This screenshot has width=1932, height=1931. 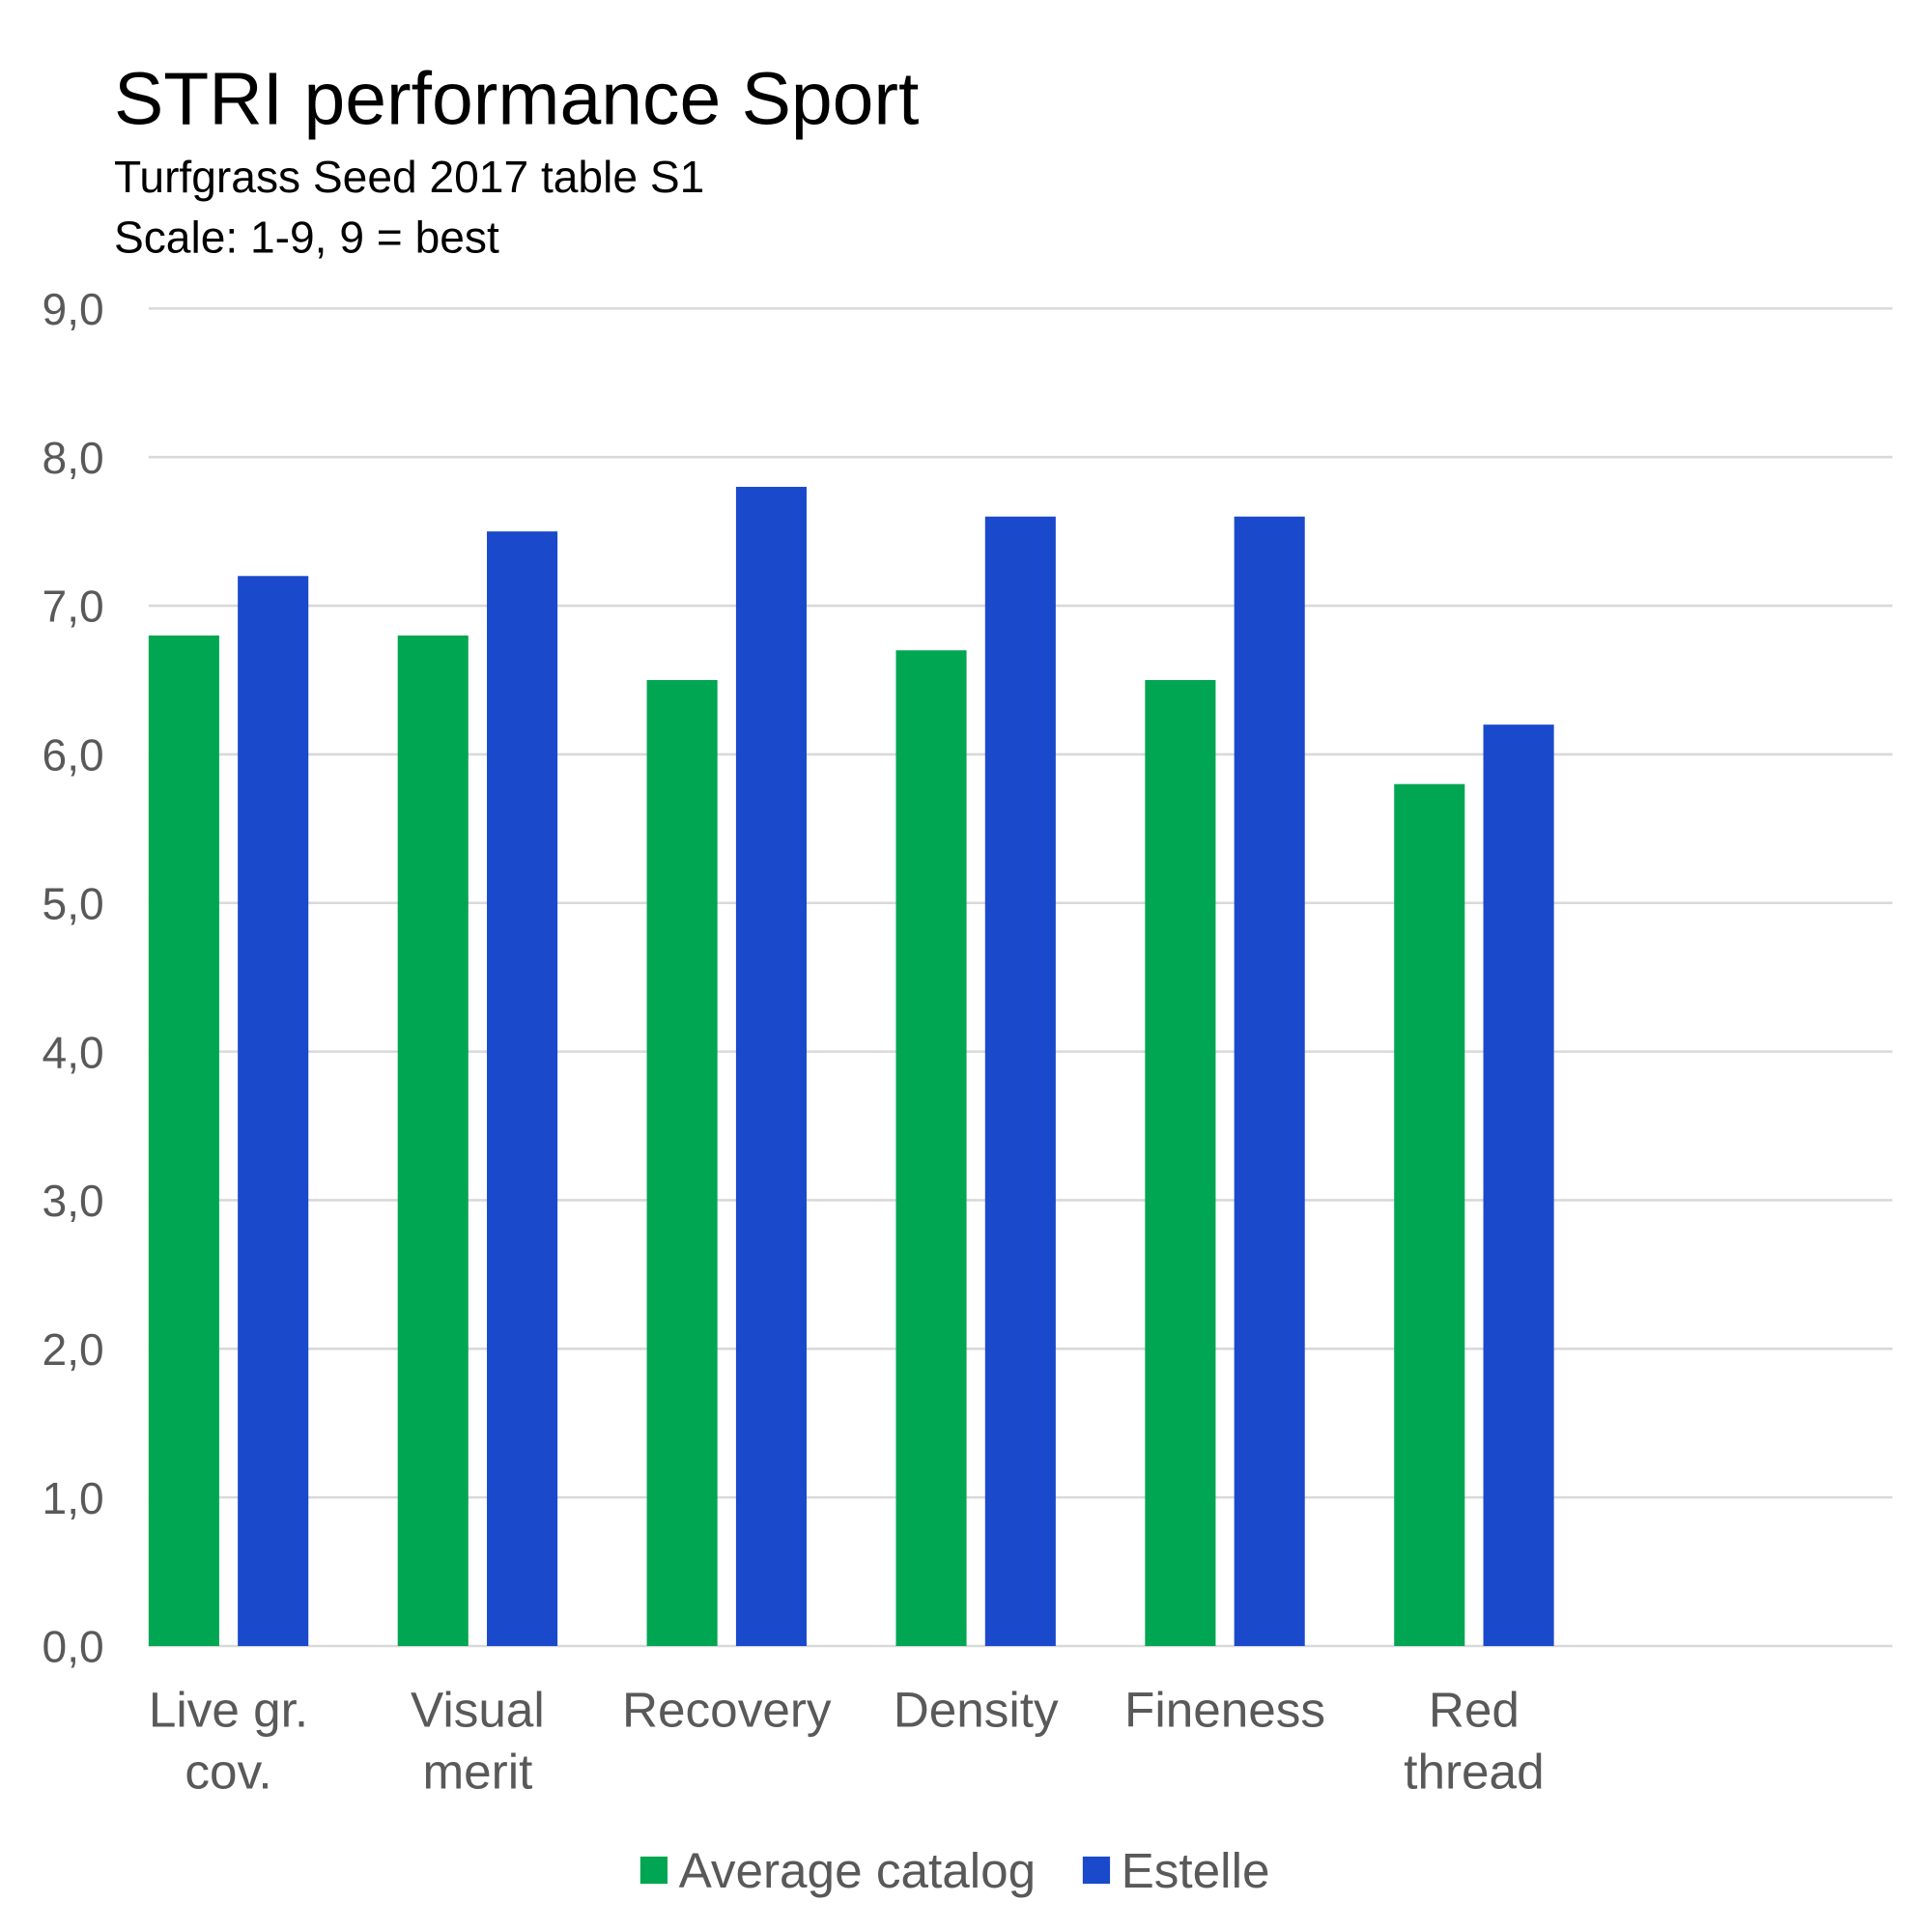 What do you see at coordinates (73, 1052) in the screenshot?
I see `y-tick-label: 4,0` at bounding box center [73, 1052].